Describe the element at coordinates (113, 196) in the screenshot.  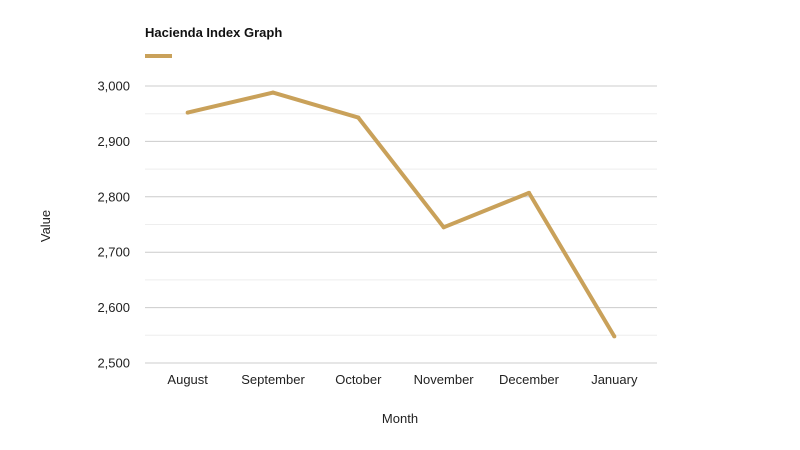
I see `y-tick-label: 2,800` at that location.